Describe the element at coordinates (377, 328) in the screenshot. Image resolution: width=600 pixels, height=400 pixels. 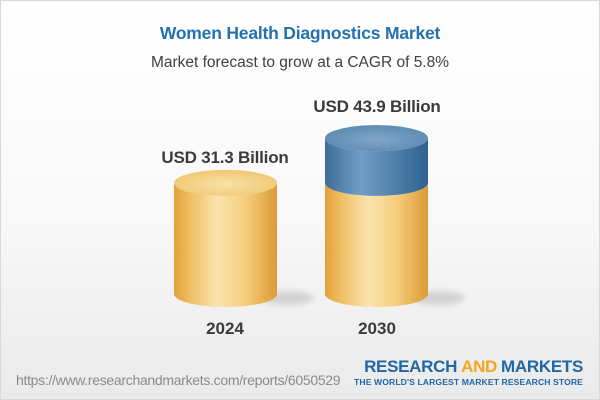
I see `category-label-2030: 2030` at that location.